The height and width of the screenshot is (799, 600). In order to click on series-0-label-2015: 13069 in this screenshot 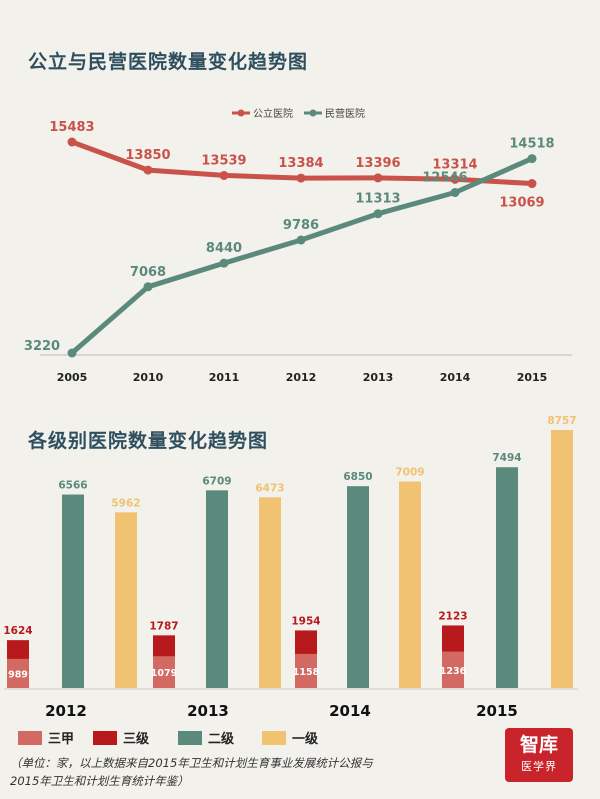, I will do `click(521, 203)`.